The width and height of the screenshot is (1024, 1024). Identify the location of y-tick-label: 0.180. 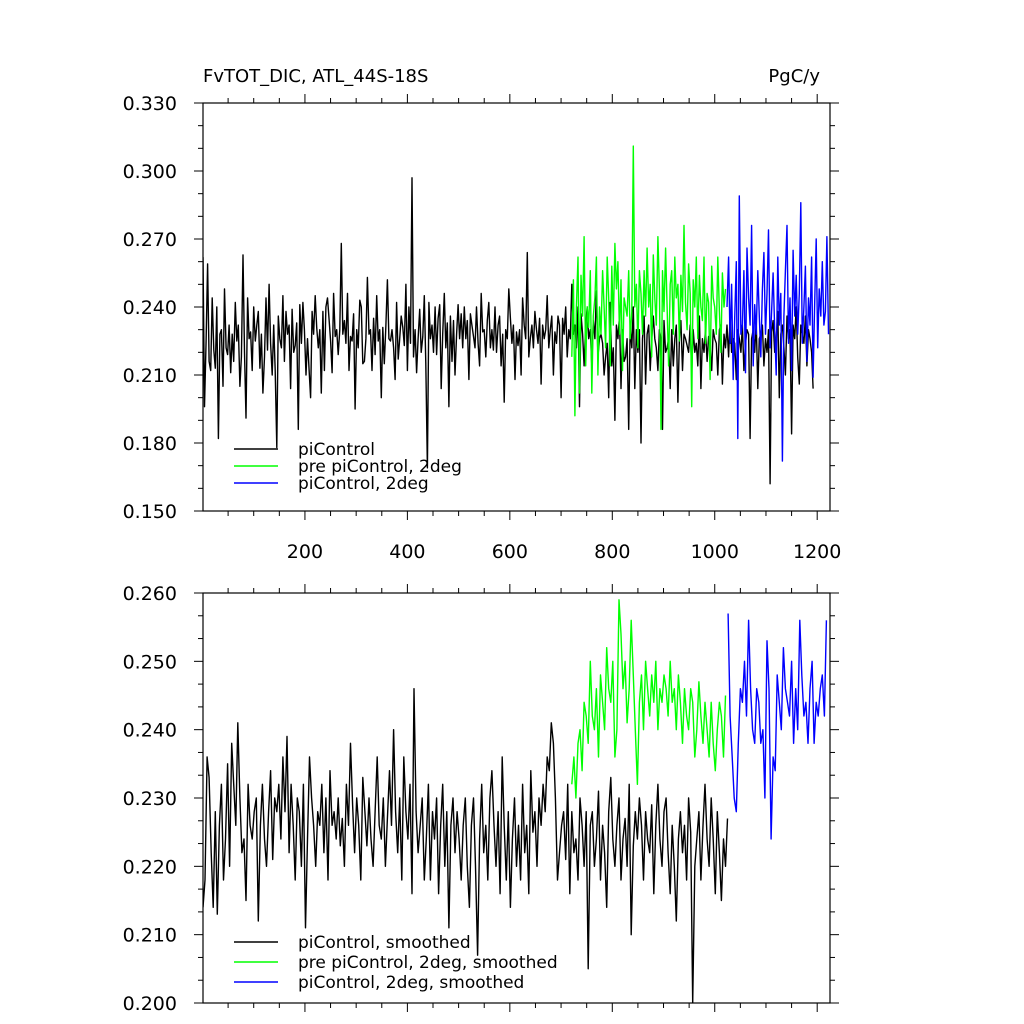
(150, 444).